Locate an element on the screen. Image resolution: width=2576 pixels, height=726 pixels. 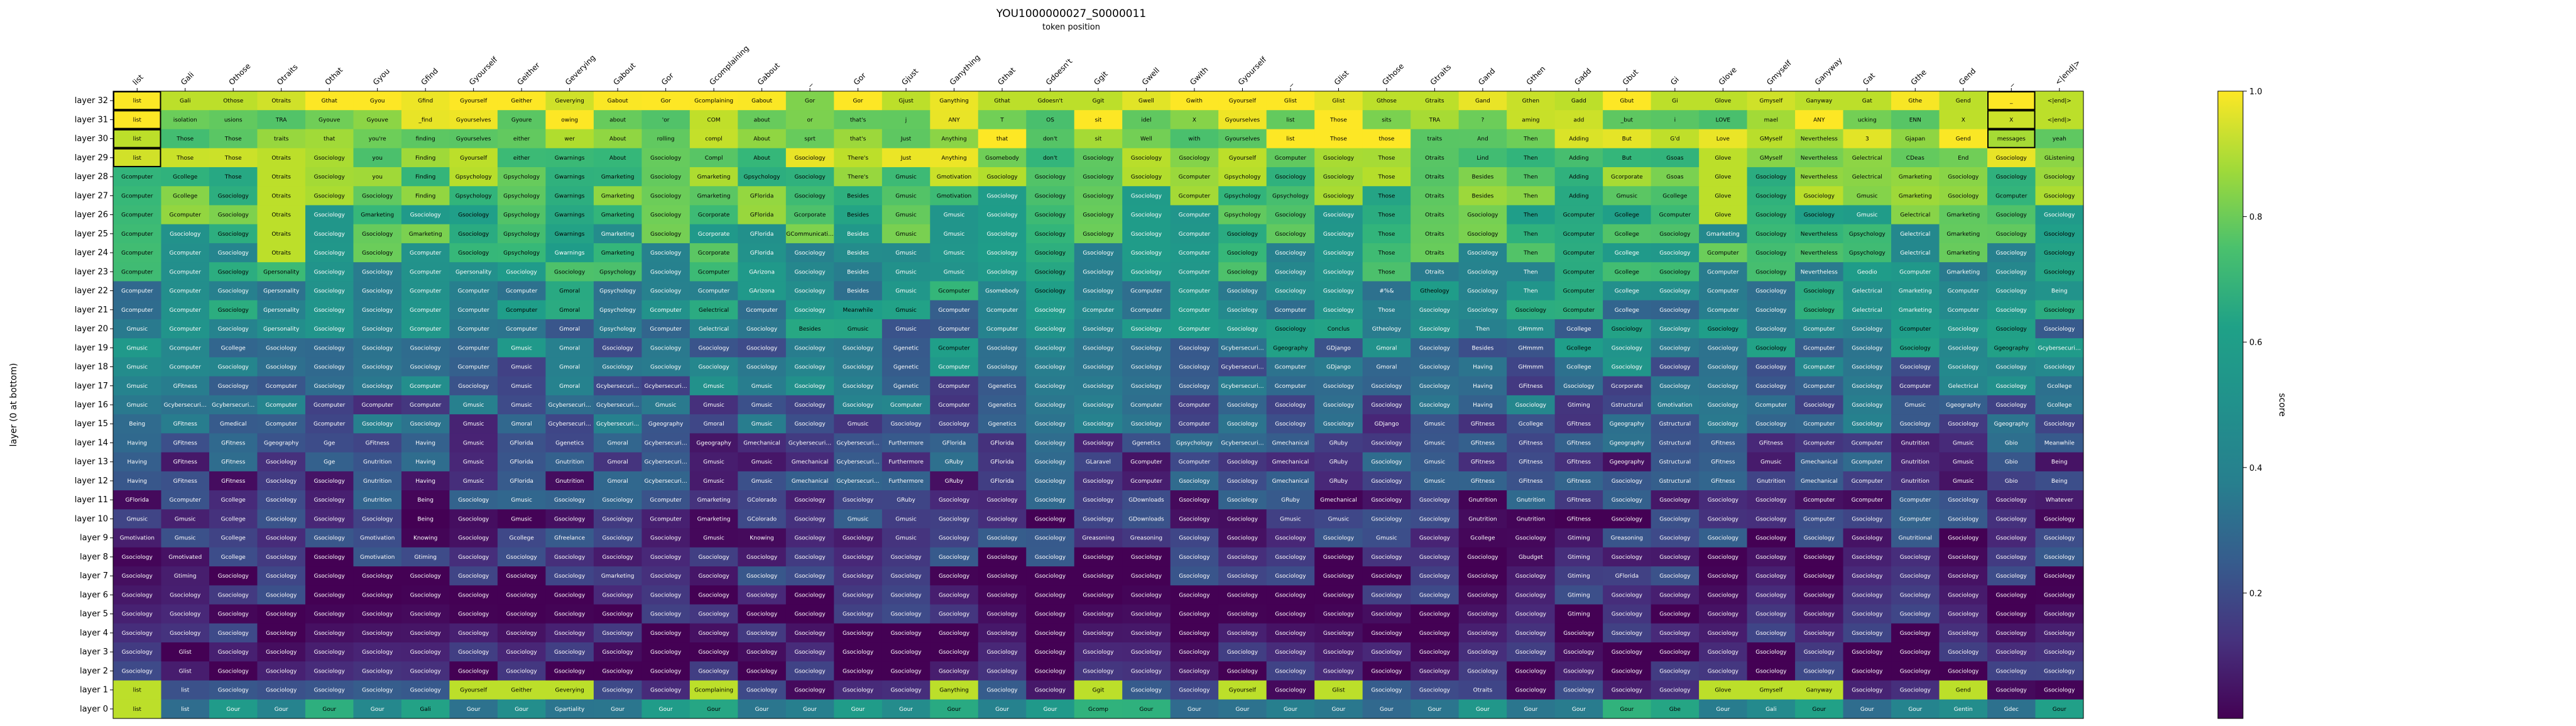
row-tick-label: layer 32 is located at coordinates (91, 101).